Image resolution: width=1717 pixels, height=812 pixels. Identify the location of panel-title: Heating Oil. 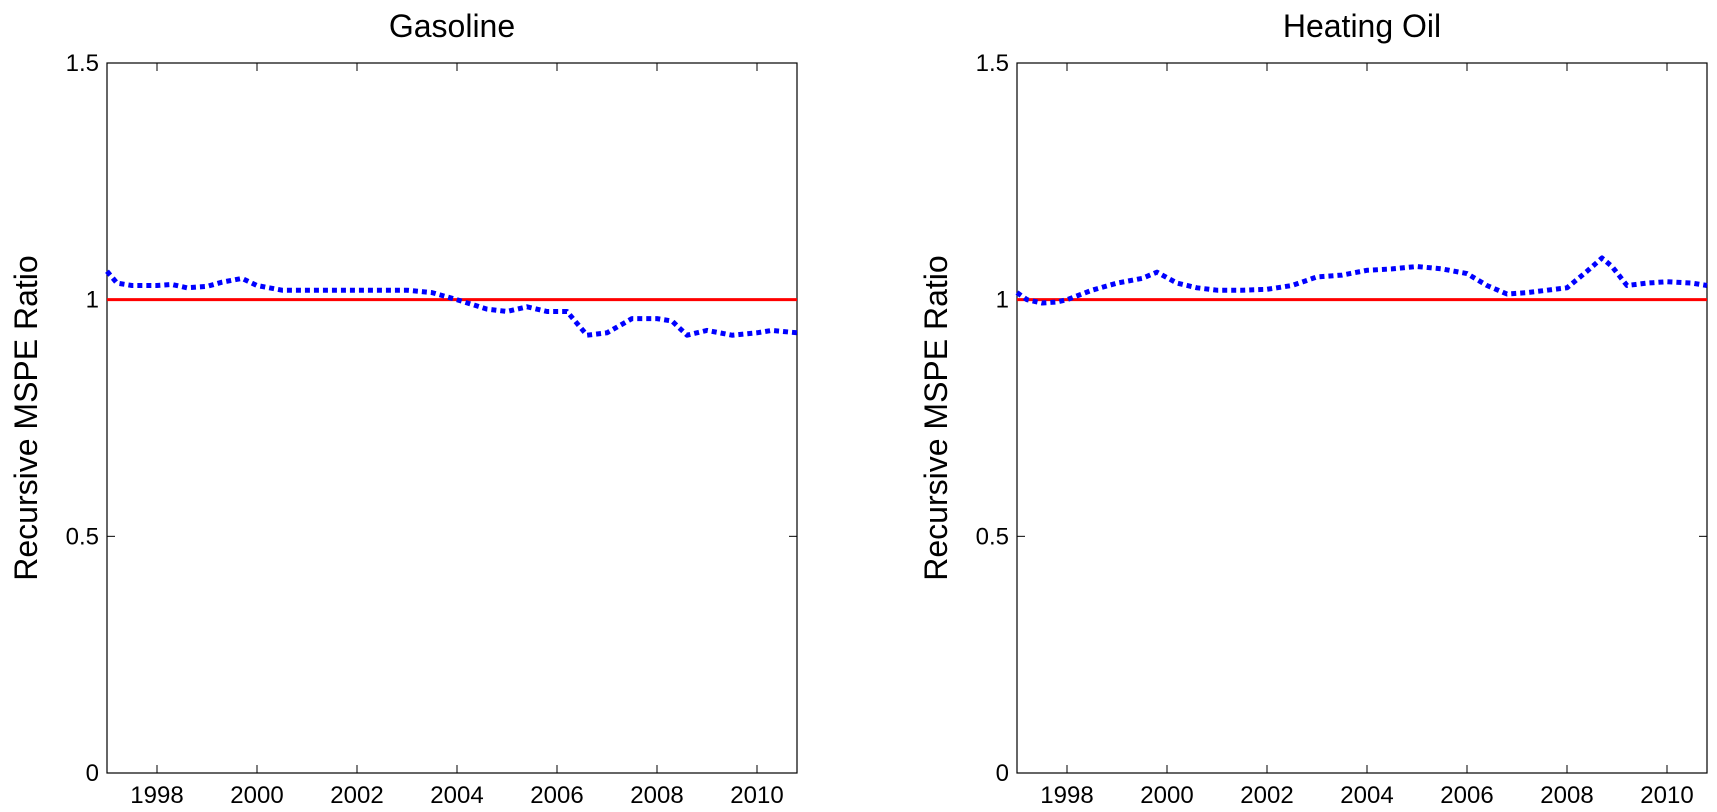
(1362, 26).